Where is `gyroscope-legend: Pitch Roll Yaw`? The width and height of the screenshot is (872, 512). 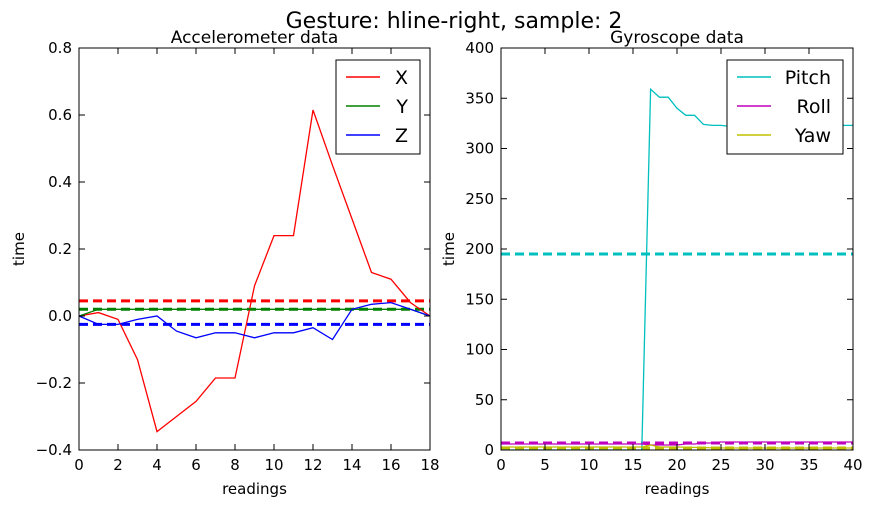 gyroscope-legend: Pitch Roll Yaw is located at coordinates (785, 107).